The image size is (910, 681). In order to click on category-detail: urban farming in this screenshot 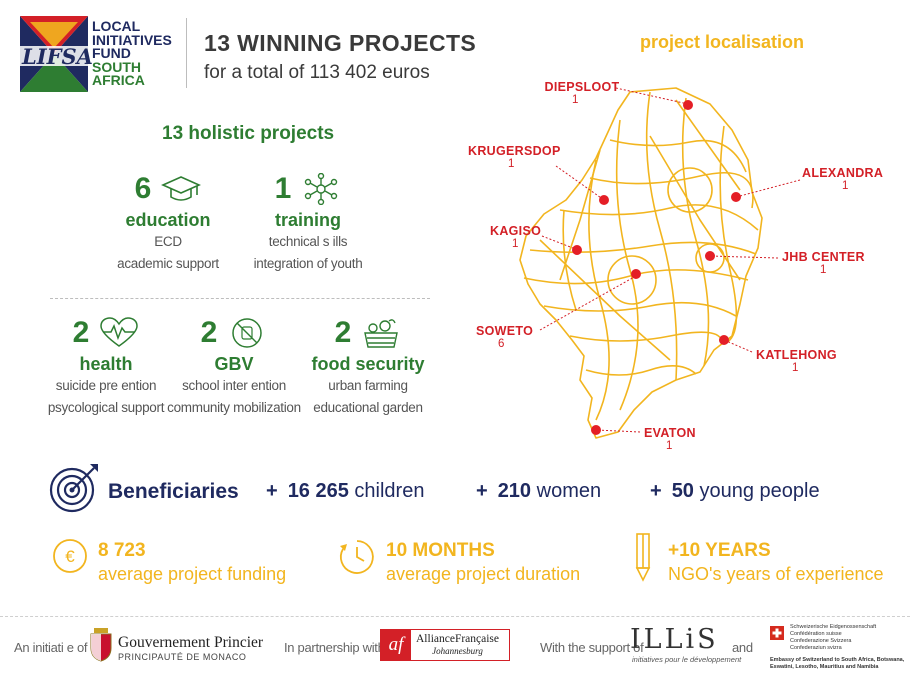, I will do `click(368, 385)`.